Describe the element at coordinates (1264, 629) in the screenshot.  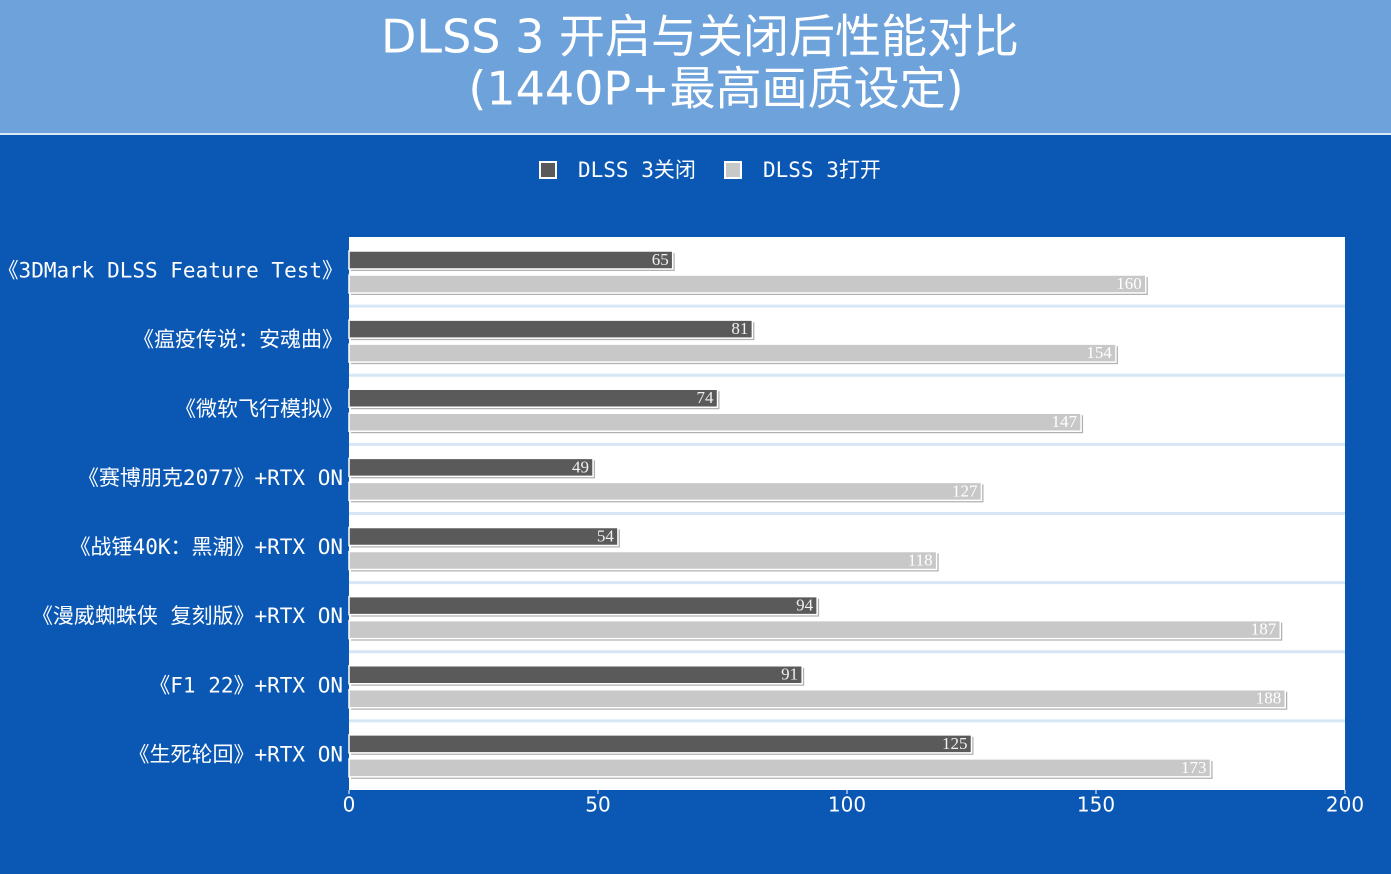
I see `value-label: 187` at that location.